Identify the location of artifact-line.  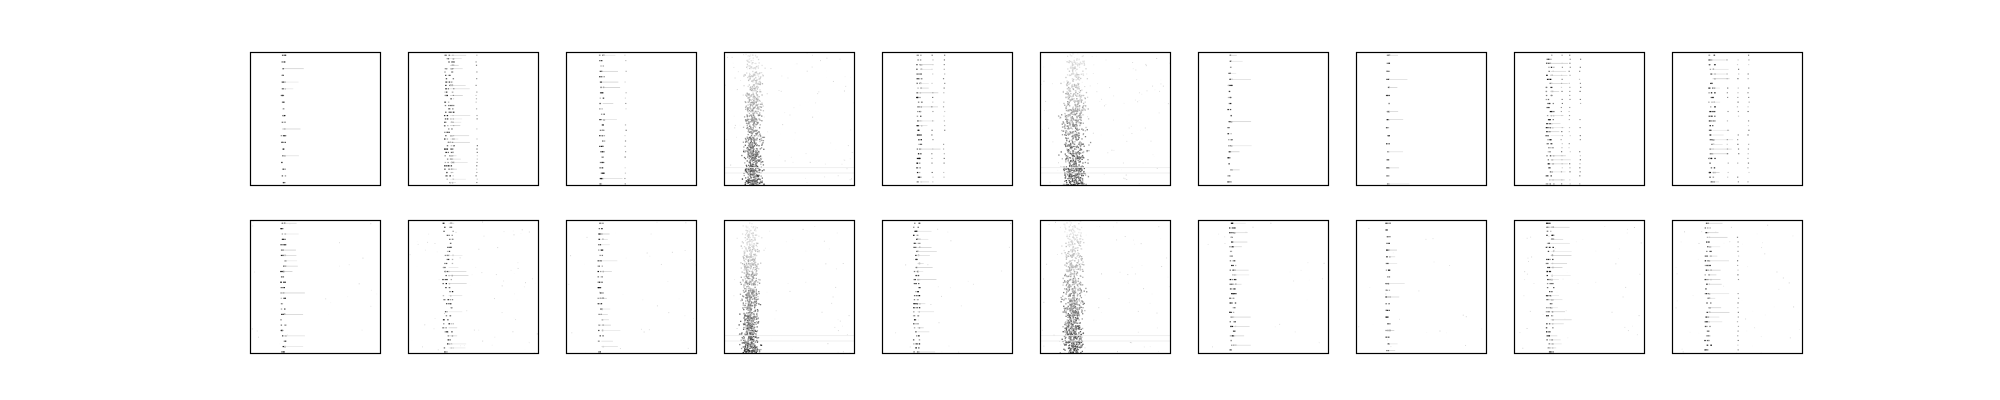
(789, 173).